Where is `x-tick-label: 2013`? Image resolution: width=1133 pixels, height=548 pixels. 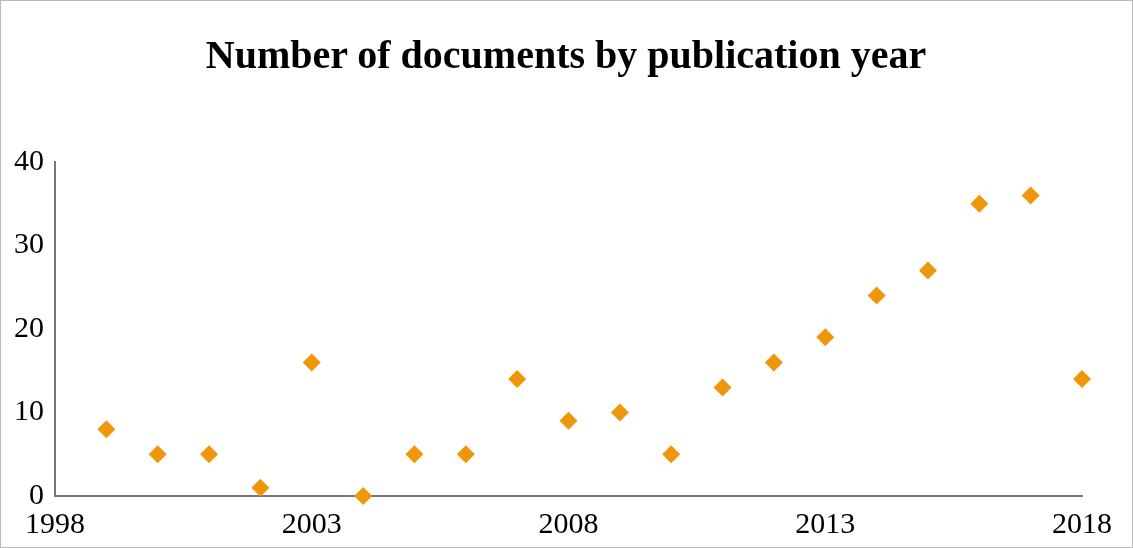
x-tick-label: 2013 is located at coordinates (825, 522).